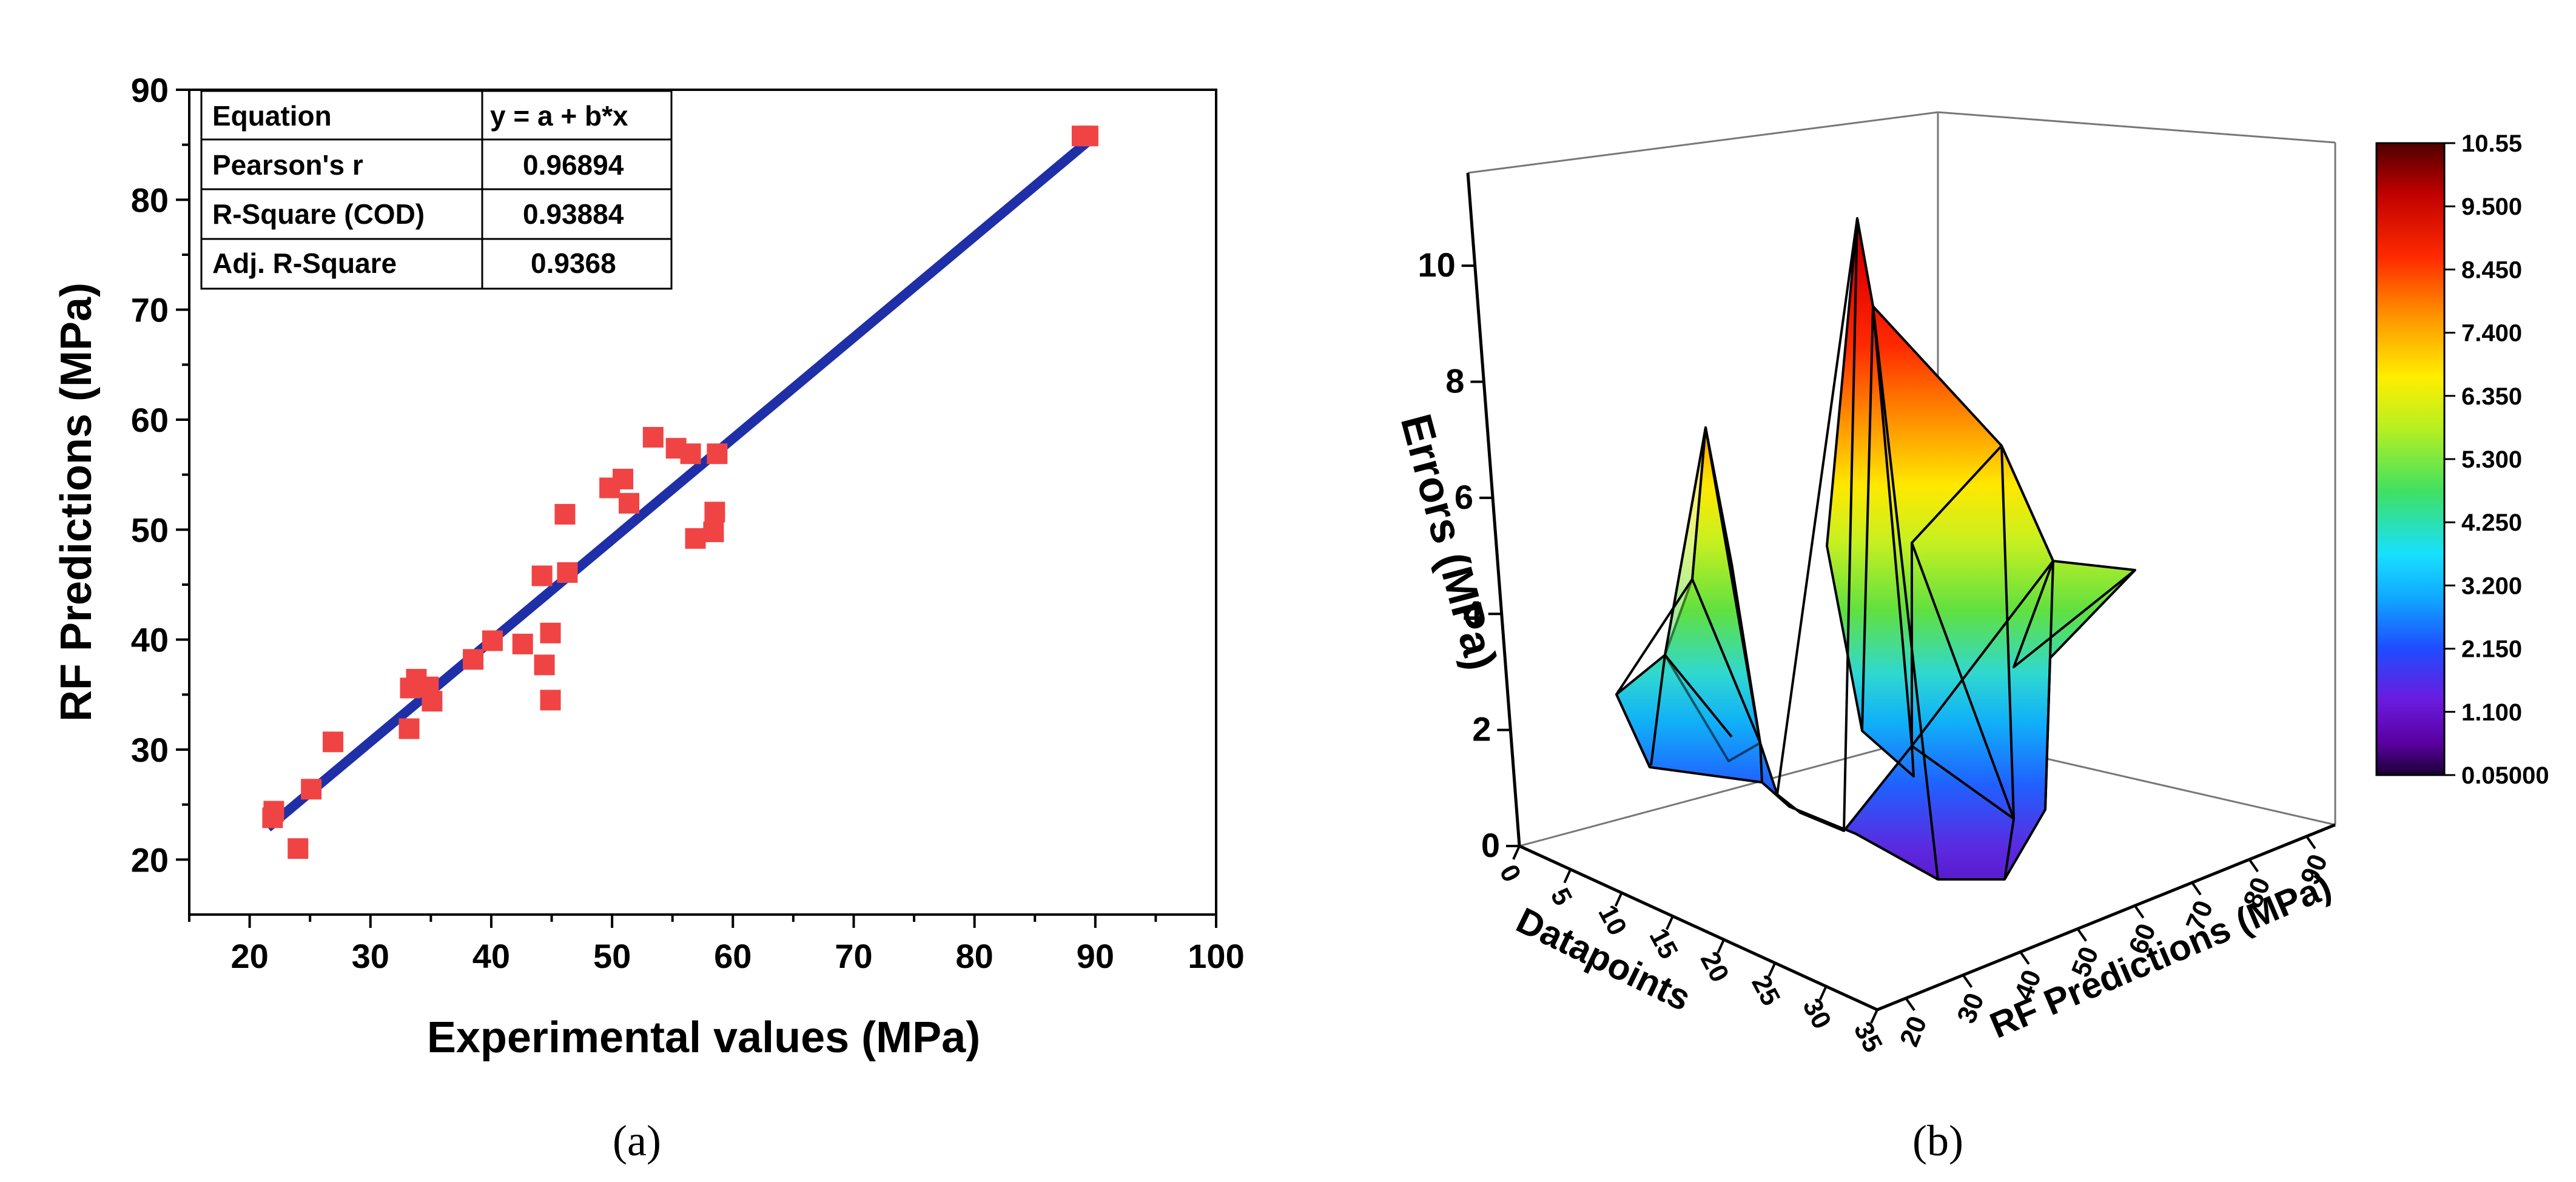 This screenshot has width=2576, height=1182. I want to click on y-axis: 20 30 40 50 60 70 80 90, so click(160, 475).